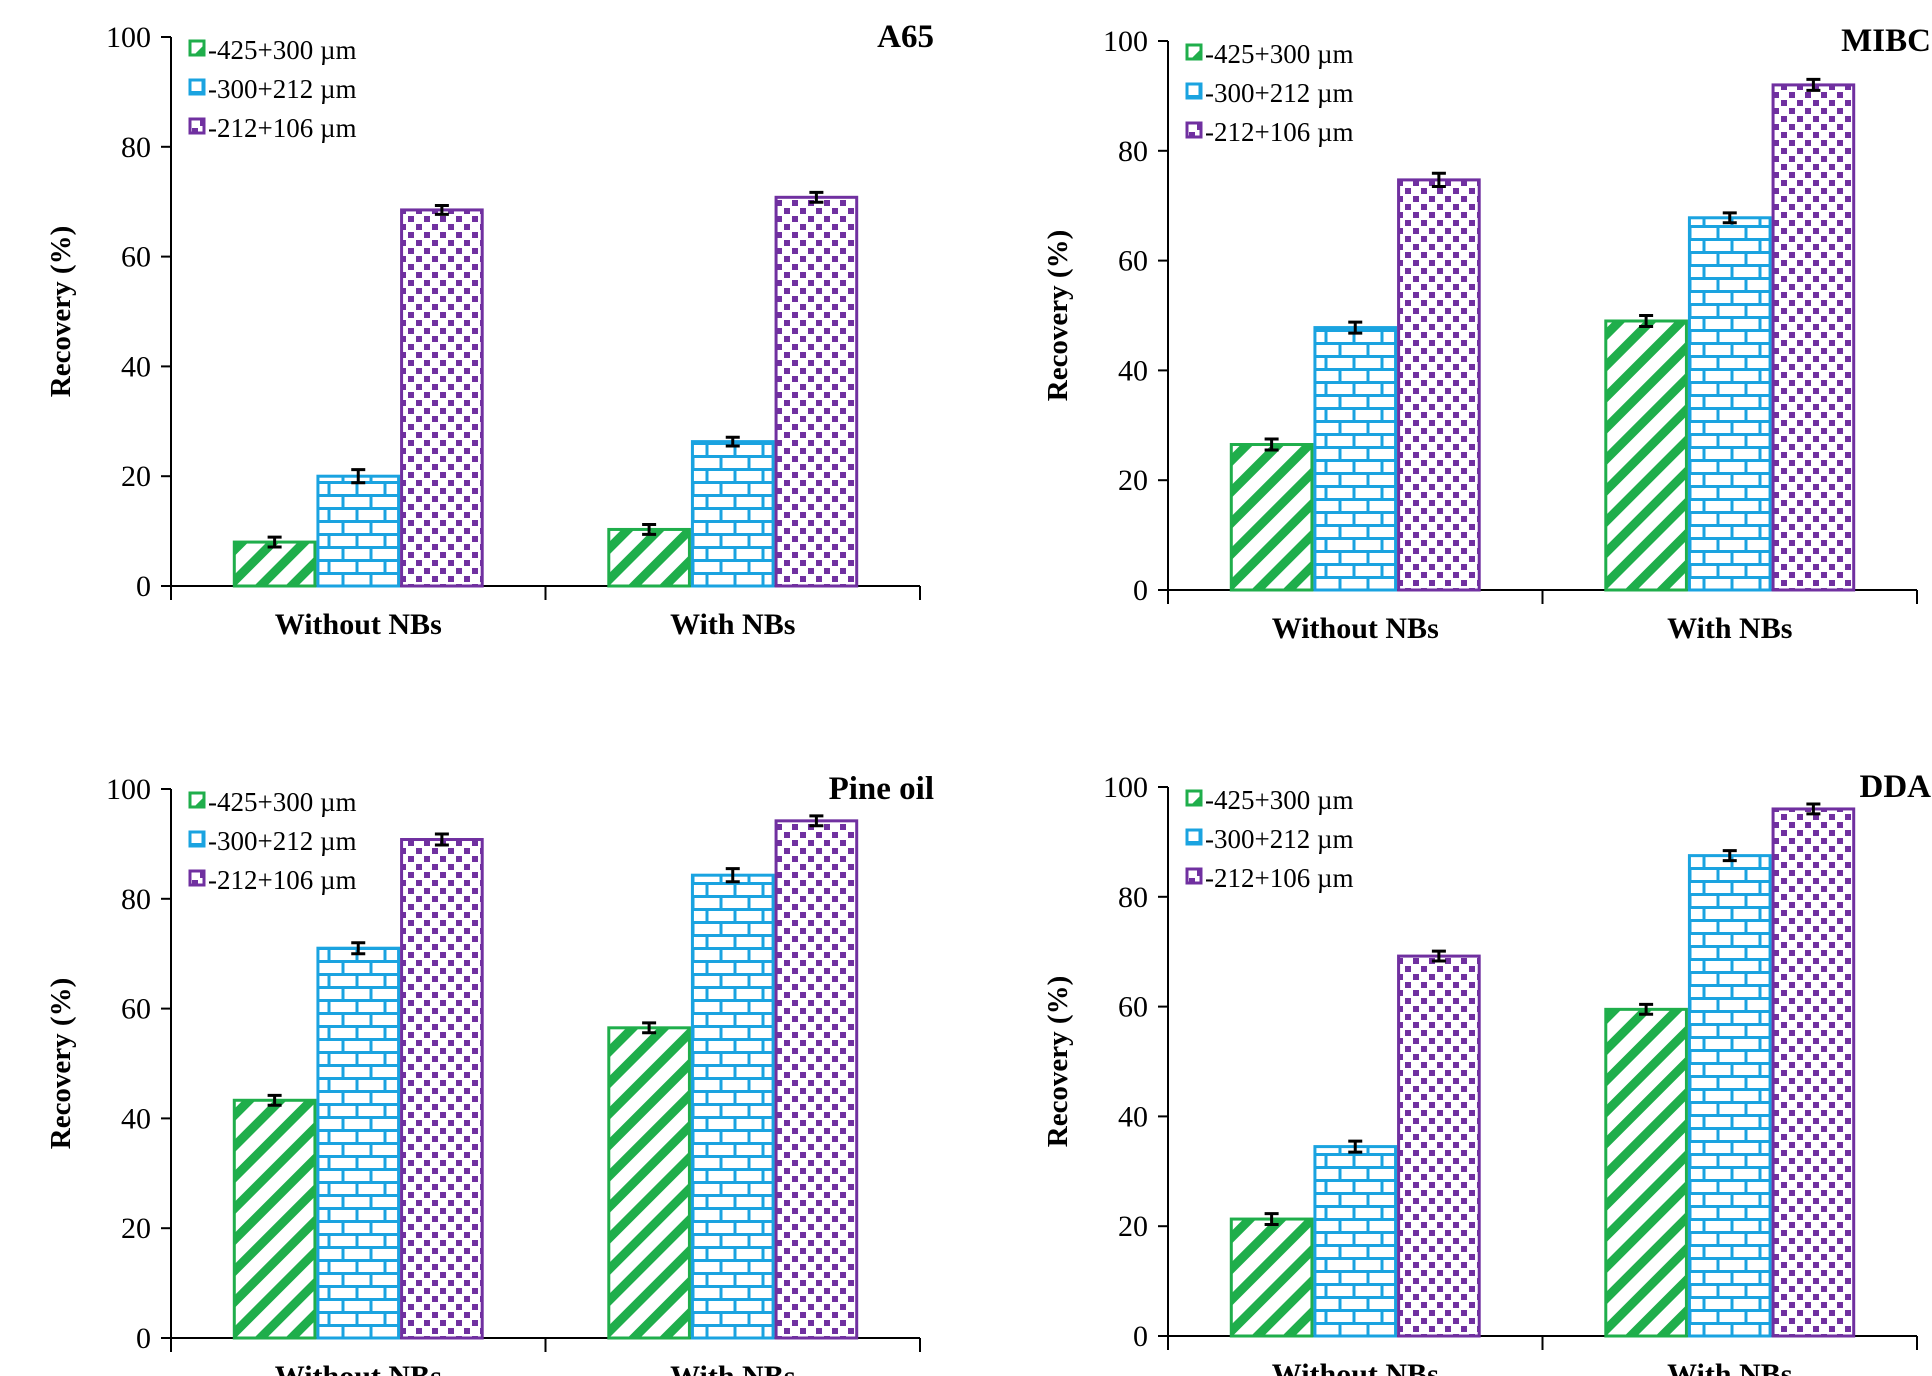 Image resolution: width=1932 pixels, height=1376 pixels. What do you see at coordinates (1896, 787) in the screenshot?
I see `chart-title: DDA` at bounding box center [1896, 787].